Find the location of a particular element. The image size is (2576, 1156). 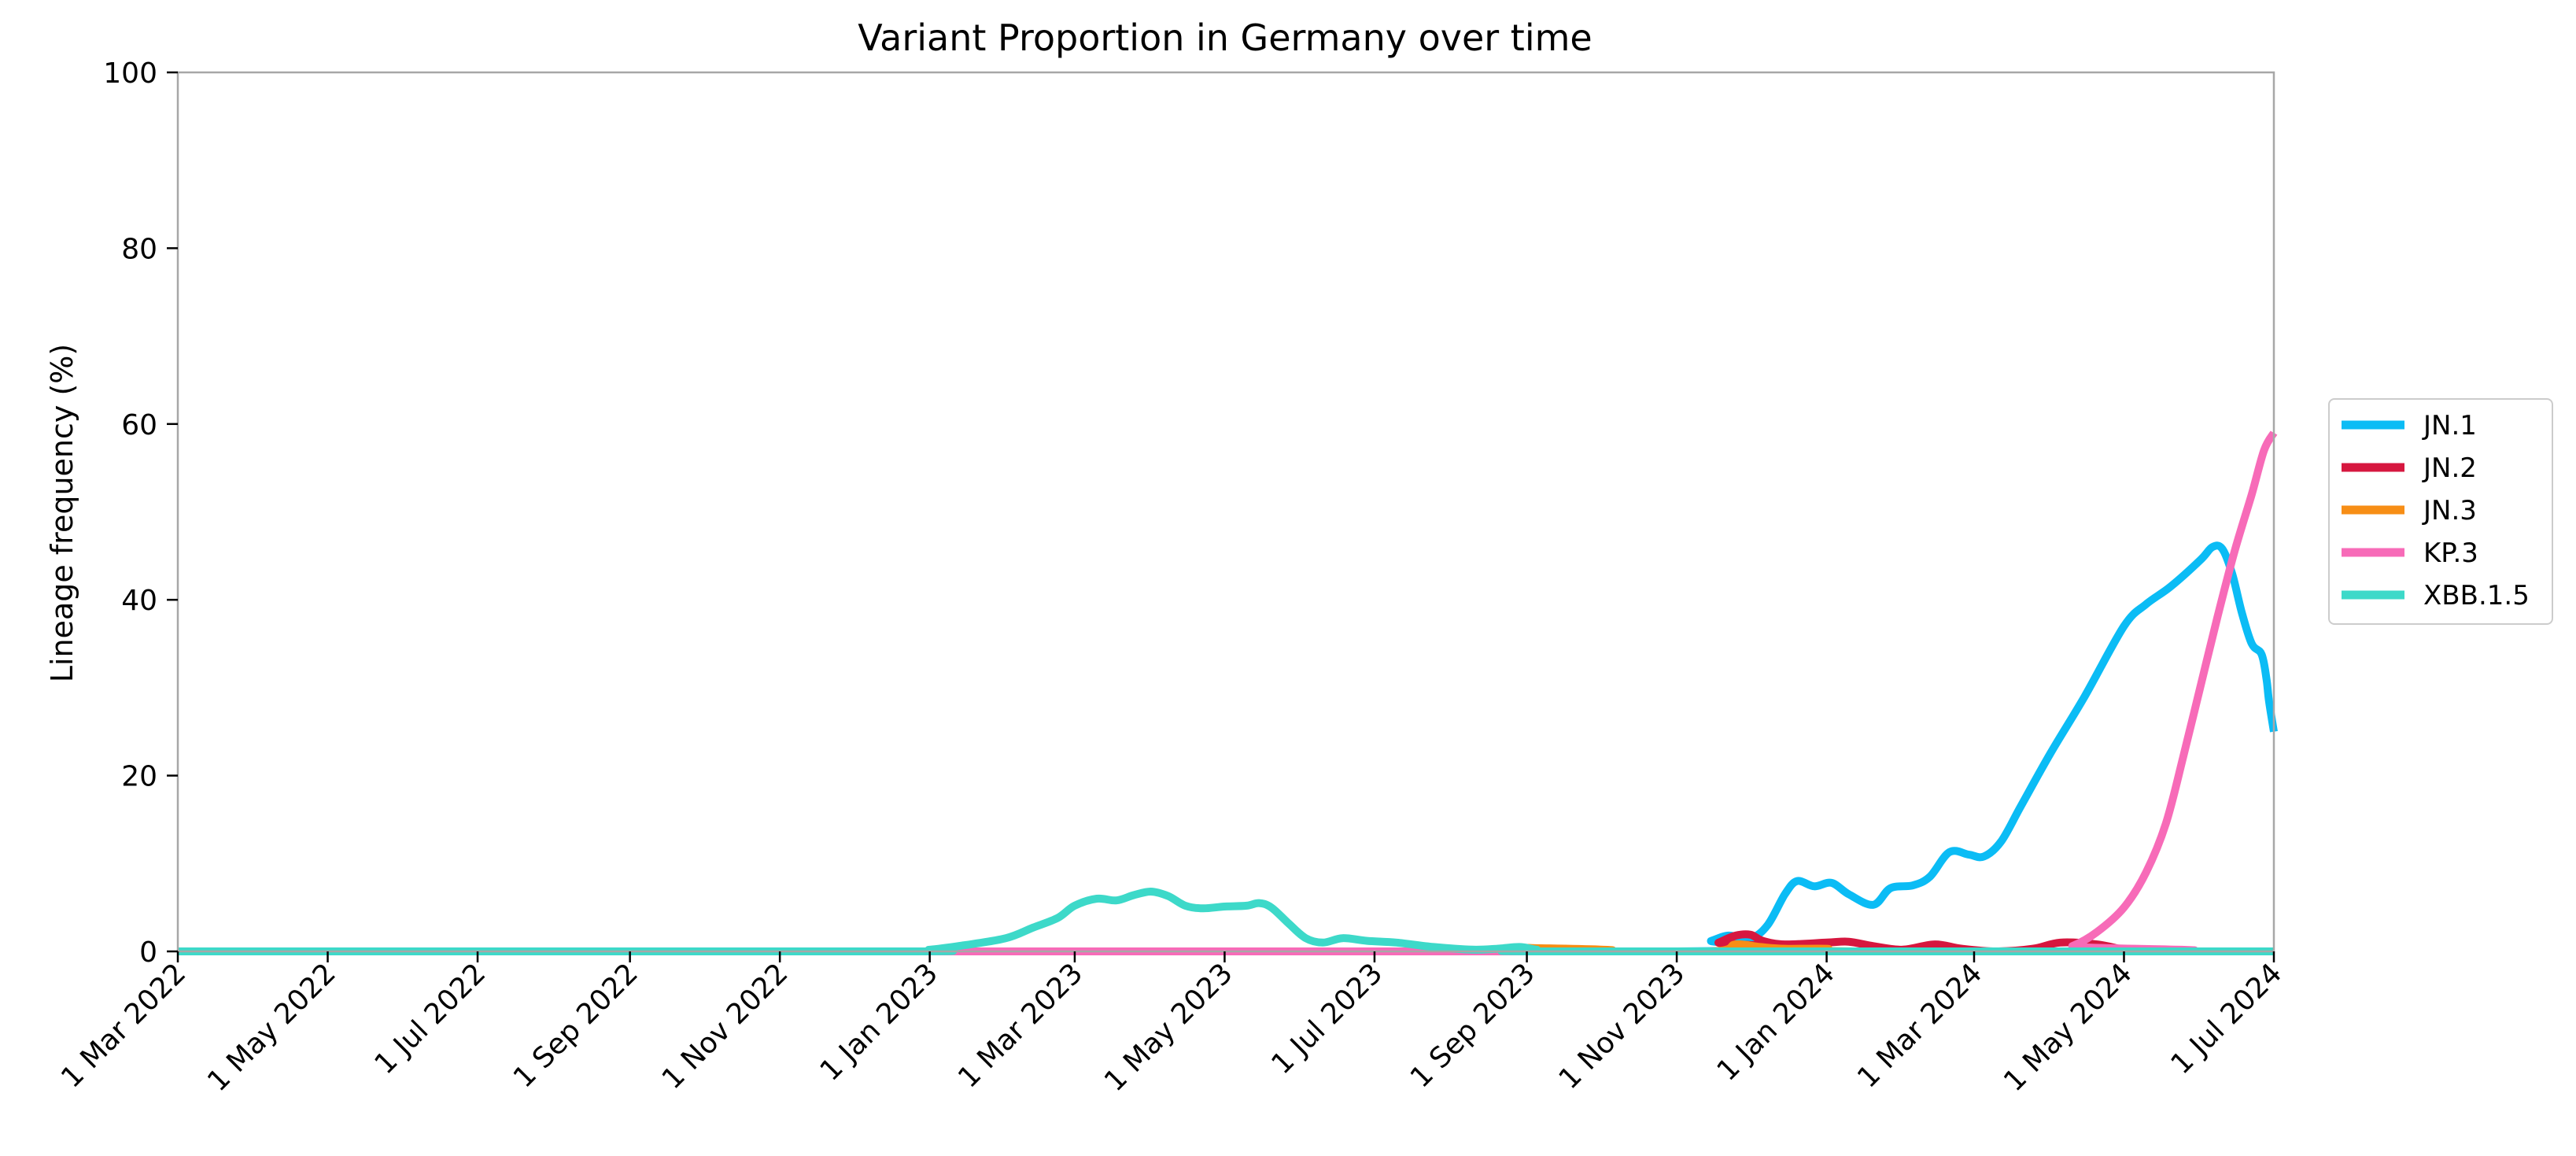

y-axis-label: Lineage frequency (%) is located at coordinates (62, 513).